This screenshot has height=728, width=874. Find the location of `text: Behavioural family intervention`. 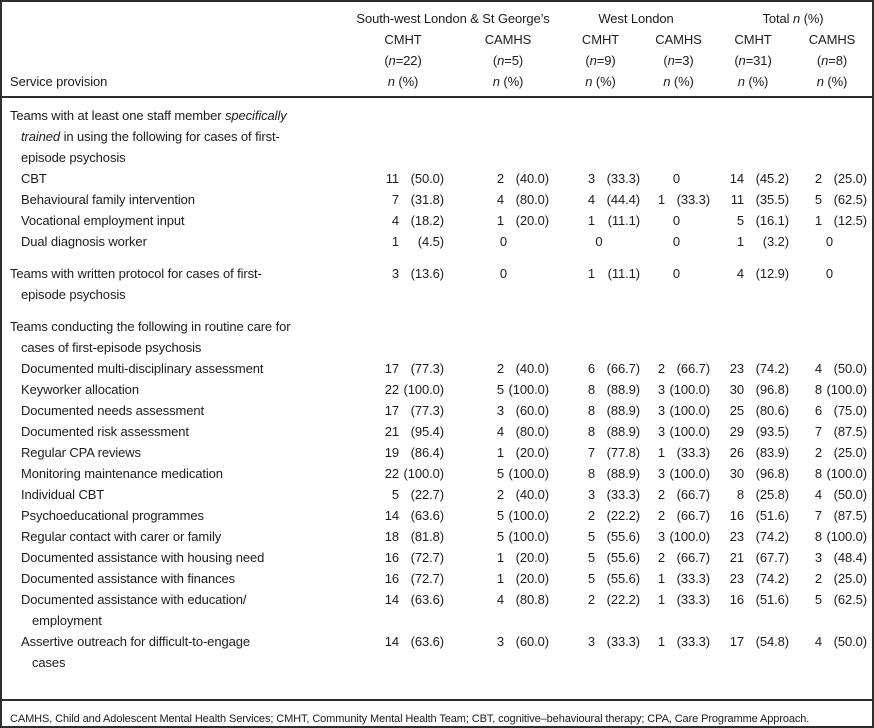

text: Behavioural family intervention is located at coordinates (108, 199).